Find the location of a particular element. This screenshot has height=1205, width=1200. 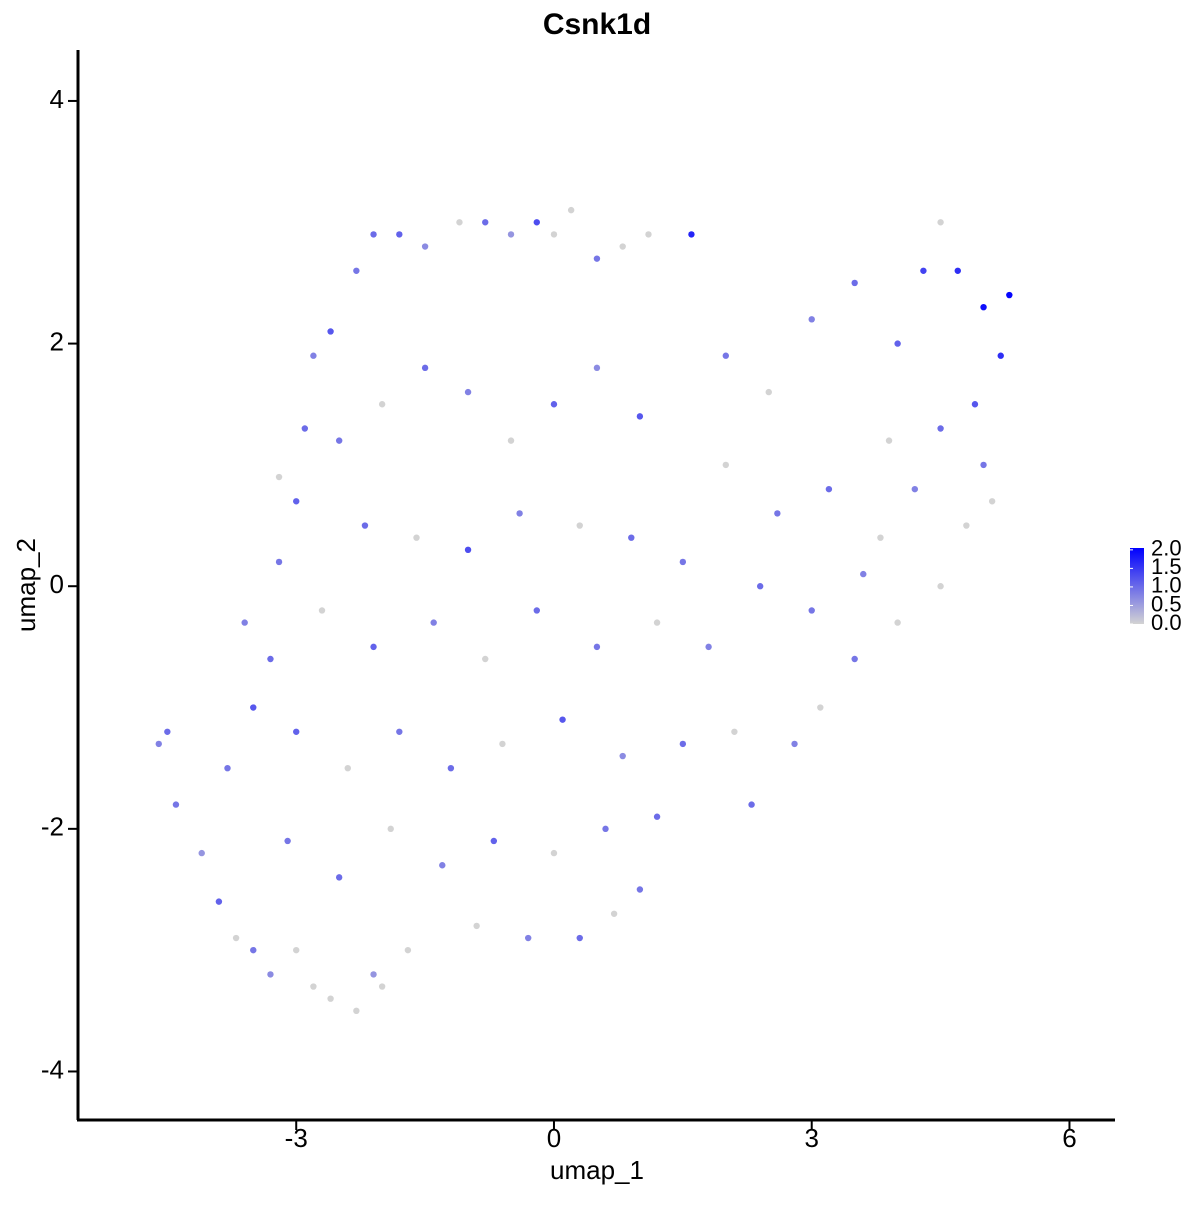

y-tick-label: 4 is located at coordinates (57, 99).